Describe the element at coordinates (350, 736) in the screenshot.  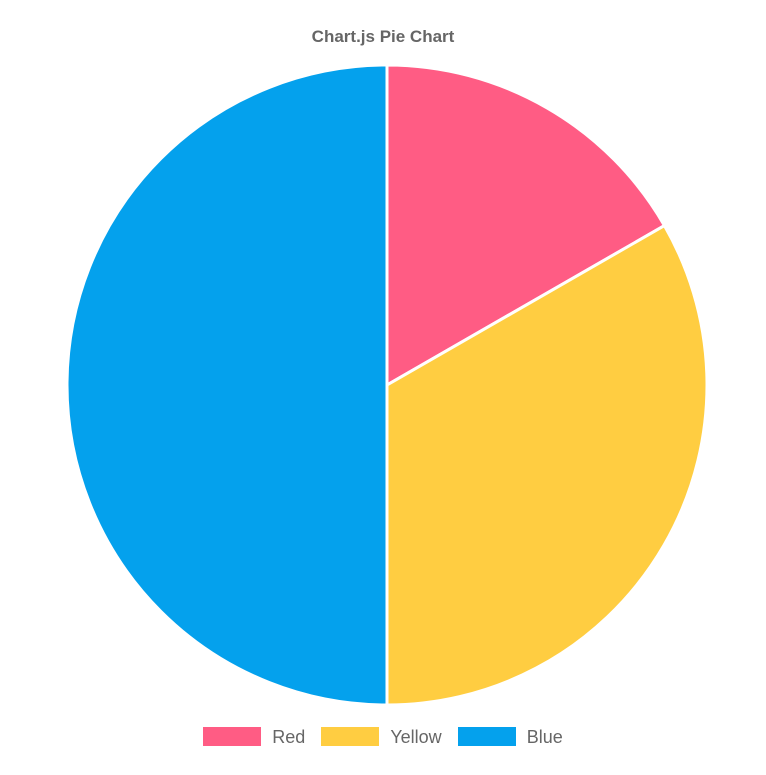
I see `legend-swatch-yellow` at that location.